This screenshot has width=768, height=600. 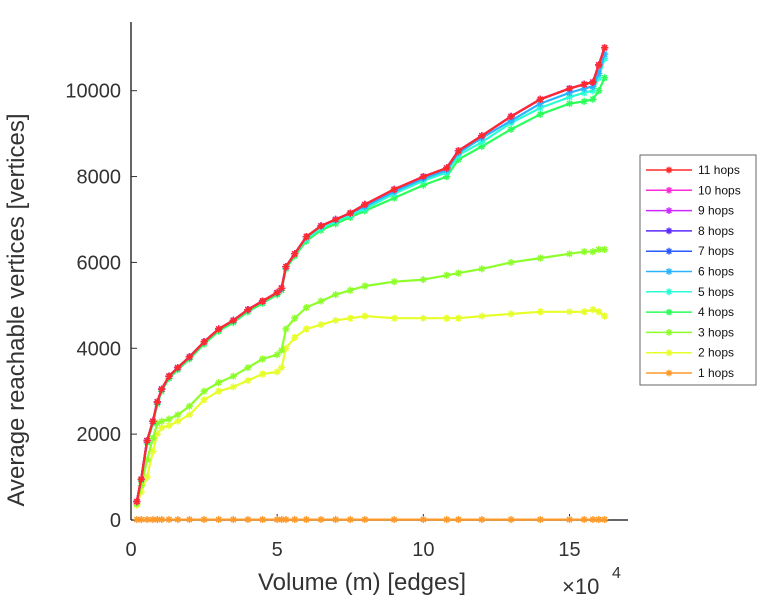 What do you see at coordinates (690, 272) in the screenshot?
I see `legend-entry: 6 hops` at bounding box center [690, 272].